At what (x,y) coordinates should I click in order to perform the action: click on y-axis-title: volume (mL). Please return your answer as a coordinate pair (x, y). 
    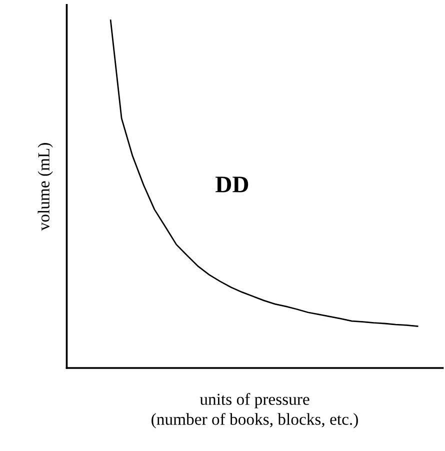
    Looking at the image, I should click on (45, 187).